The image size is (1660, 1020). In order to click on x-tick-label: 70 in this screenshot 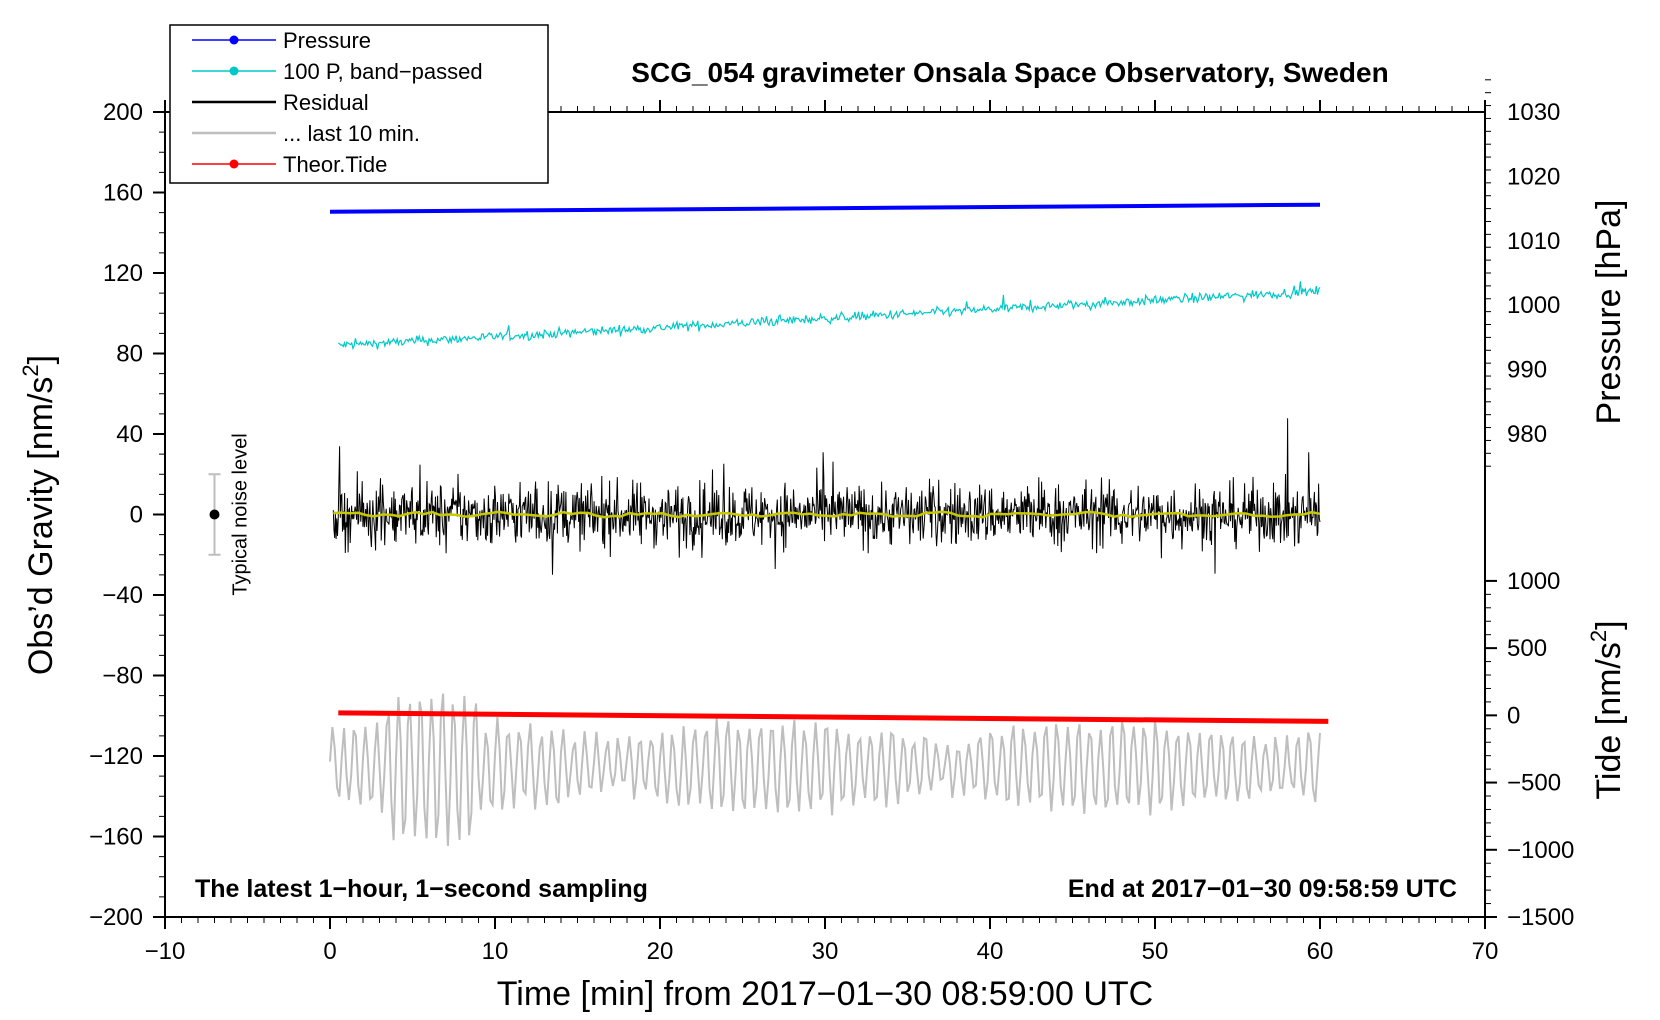, I will do `click(1485, 951)`.